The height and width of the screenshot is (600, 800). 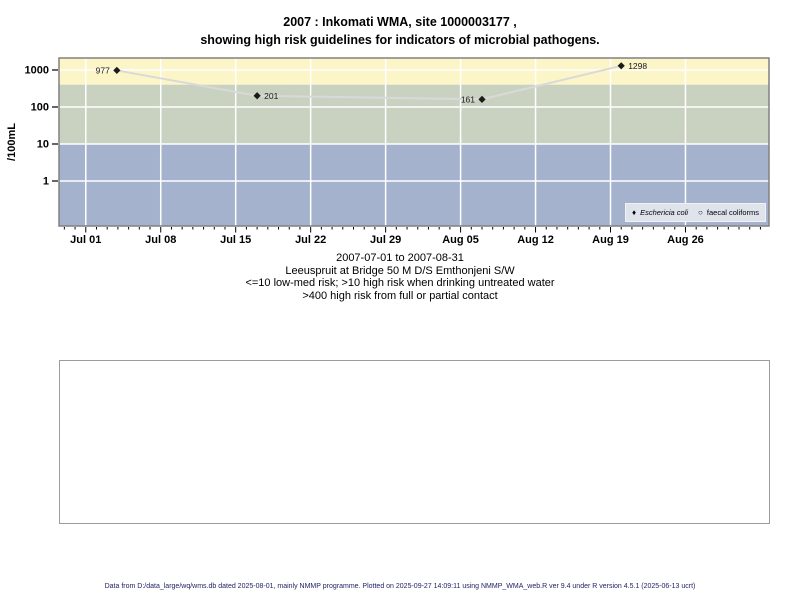 What do you see at coordinates (610, 240) in the screenshot?
I see `x-tick-label: Aug 19` at bounding box center [610, 240].